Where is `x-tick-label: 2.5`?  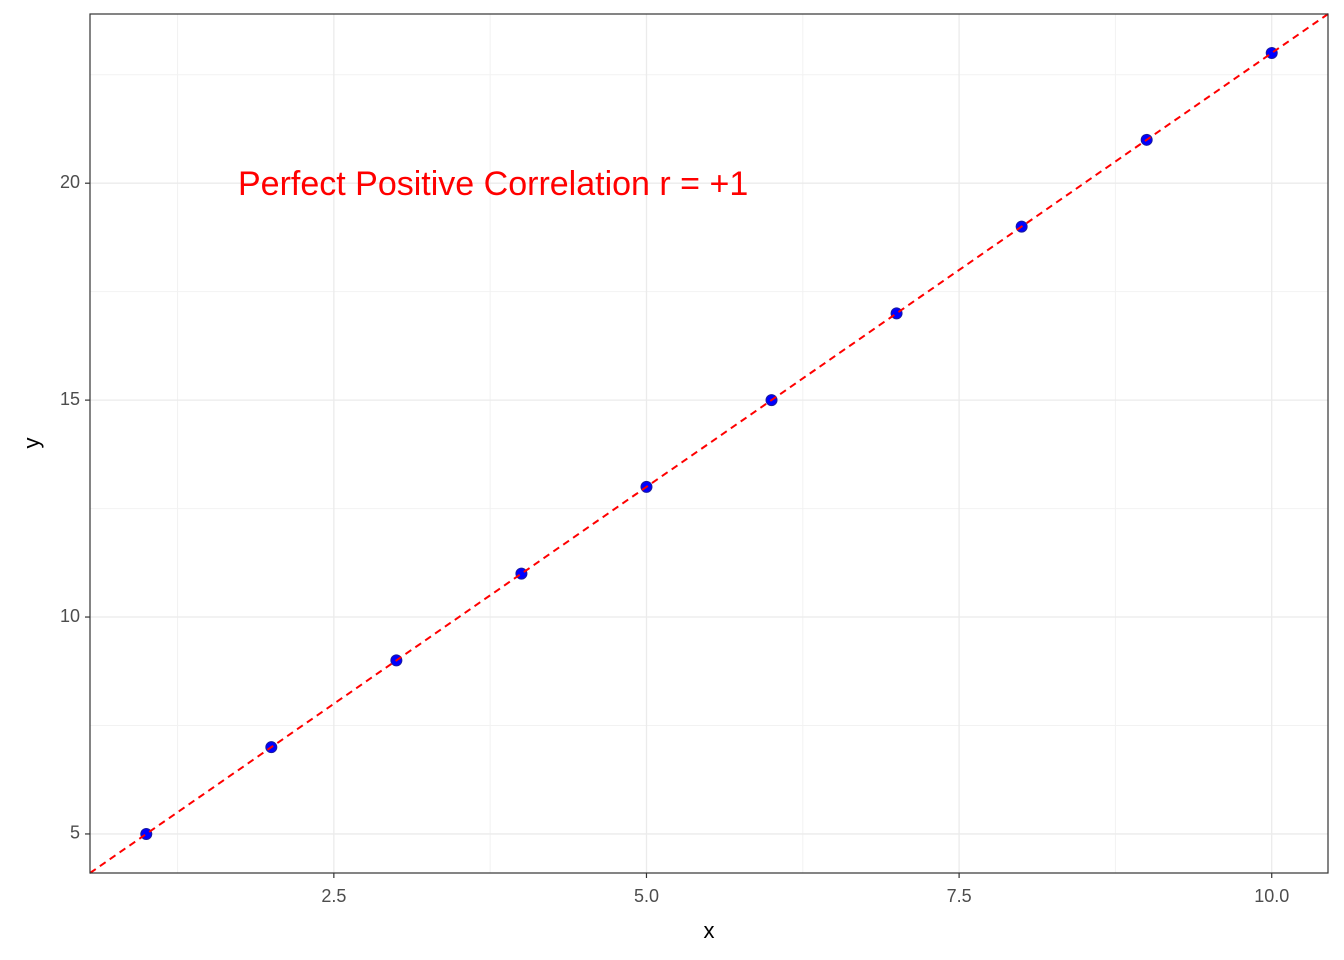 x-tick-label: 2.5 is located at coordinates (333, 896).